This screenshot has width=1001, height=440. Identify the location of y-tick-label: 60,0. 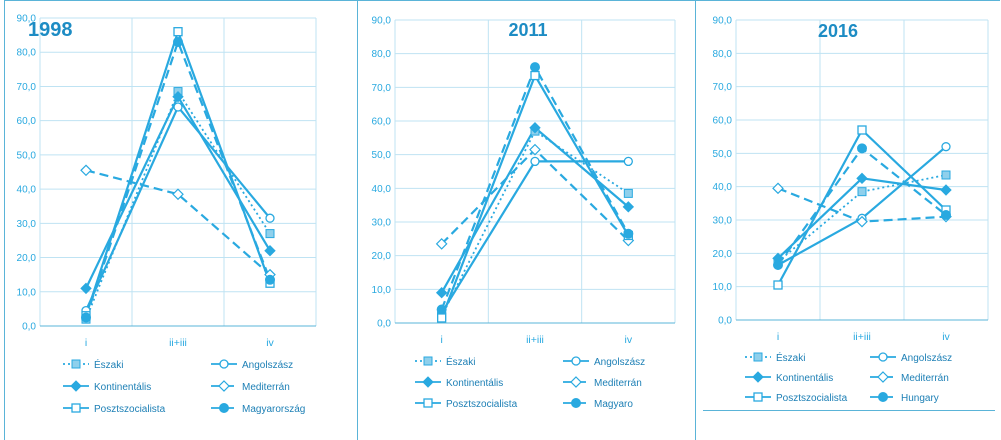
(723, 121).